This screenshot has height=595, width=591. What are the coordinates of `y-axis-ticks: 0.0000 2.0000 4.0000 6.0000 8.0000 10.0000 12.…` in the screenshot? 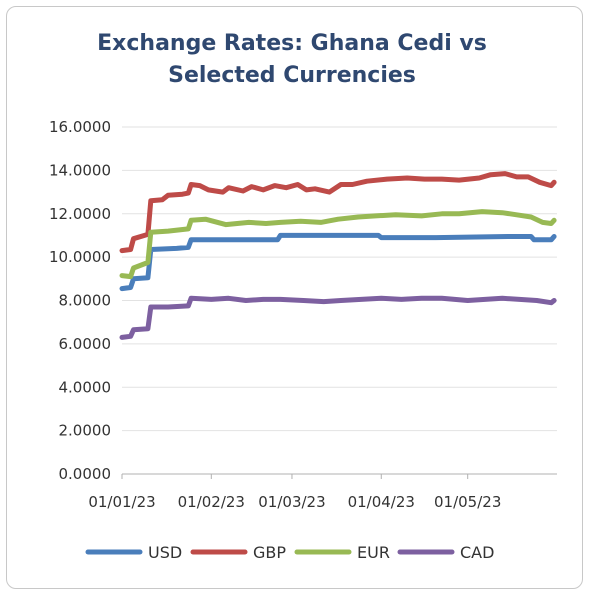 It's located at (80, 300).